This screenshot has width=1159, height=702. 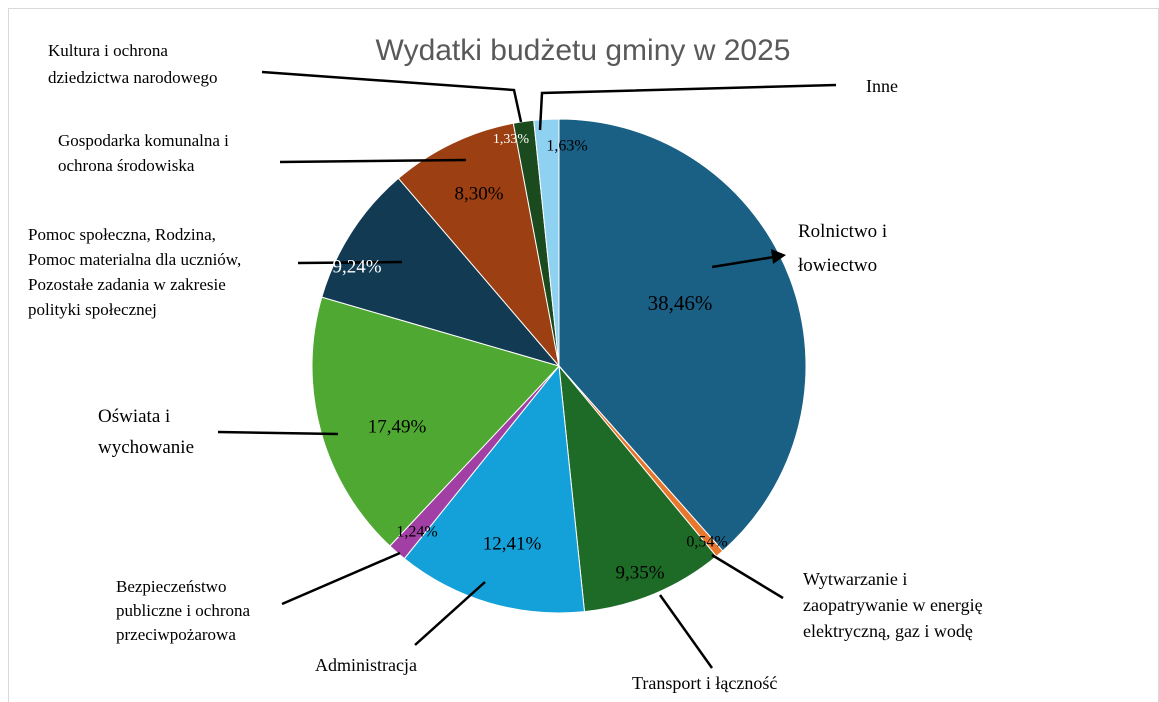 I want to click on data-label: 9,35%, so click(x=639, y=572).